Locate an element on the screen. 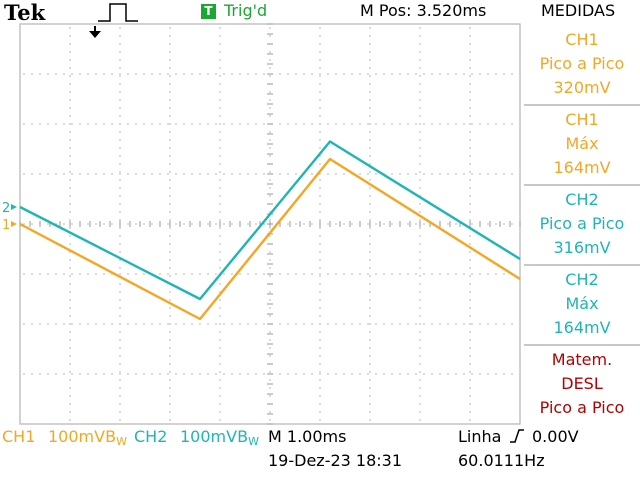 This screenshot has width=640, height=480. measurement-value: 320mV is located at coordinates (582, 87).